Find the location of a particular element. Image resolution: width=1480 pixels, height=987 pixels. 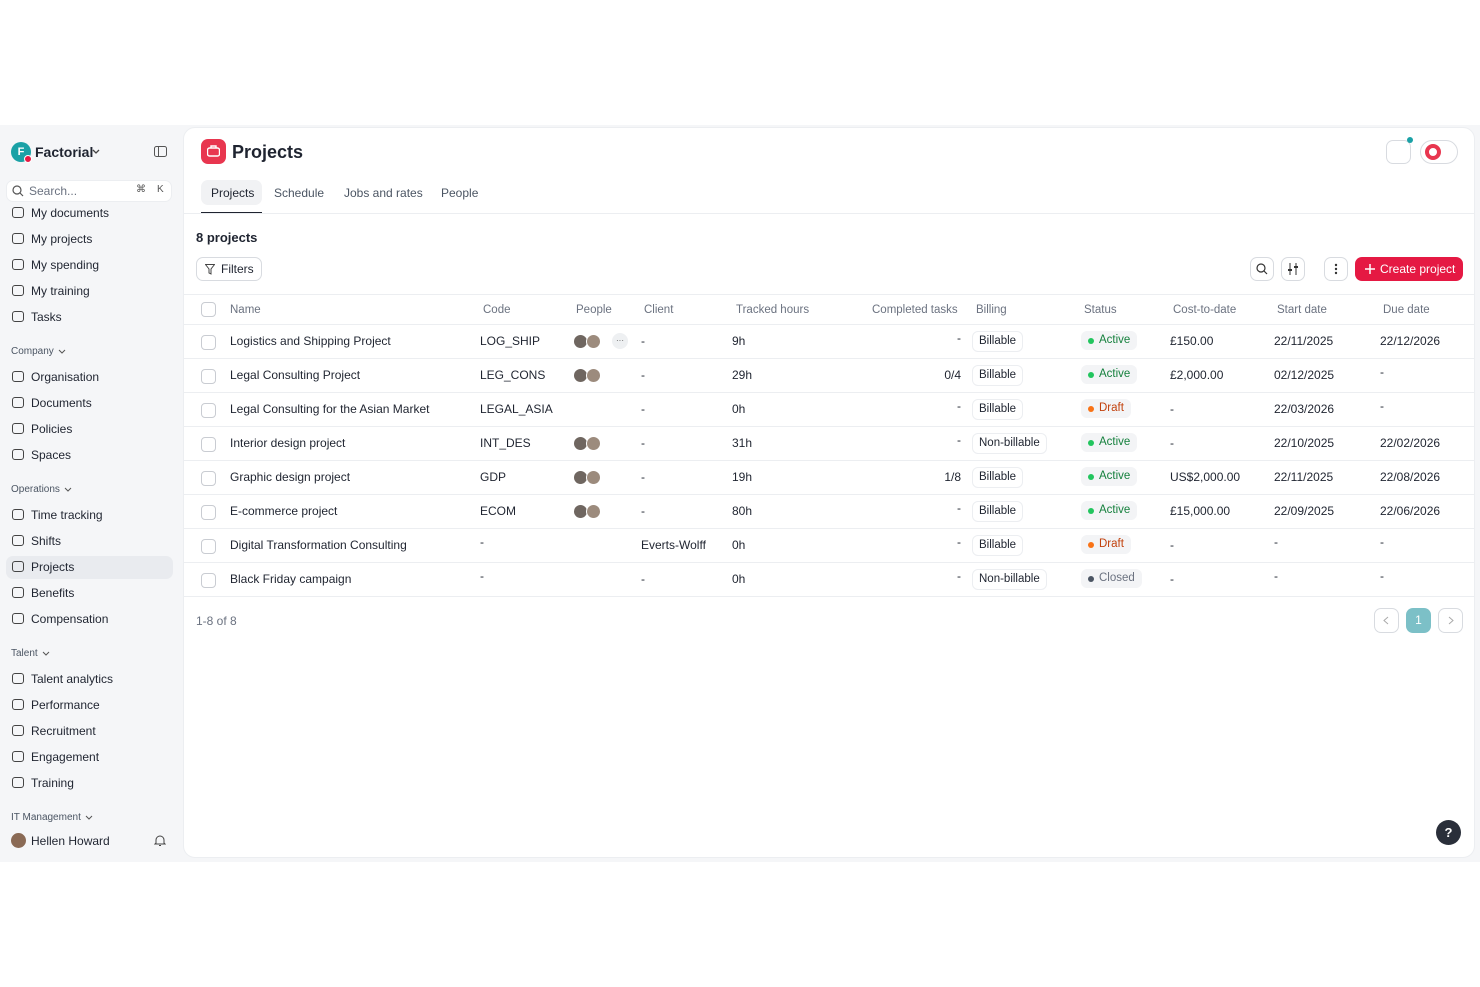

cell-start: - is located at coordinates (1276, 576).